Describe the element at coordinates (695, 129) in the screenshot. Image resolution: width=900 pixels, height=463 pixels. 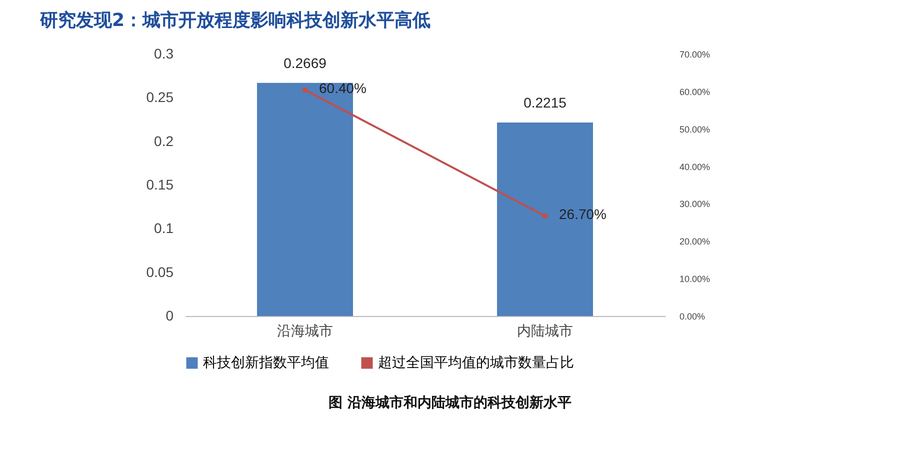
I see `y2-tick-label: 50.00%` at that location.